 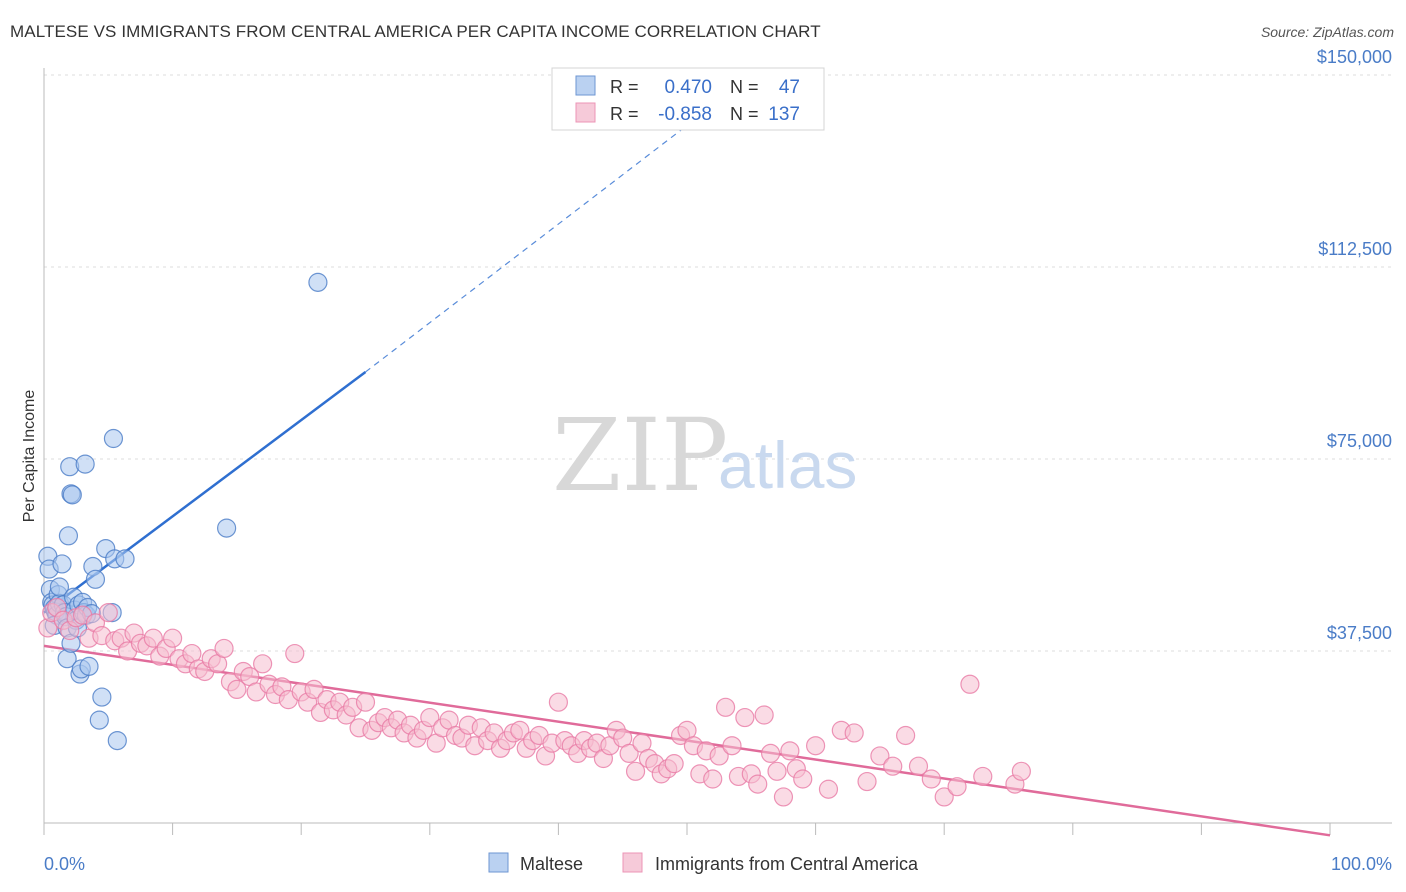 What do you see at coordinates (640, 455) in the screenshot?
I see `watermark-zip: ZIP` at bounding box center [640, 455].